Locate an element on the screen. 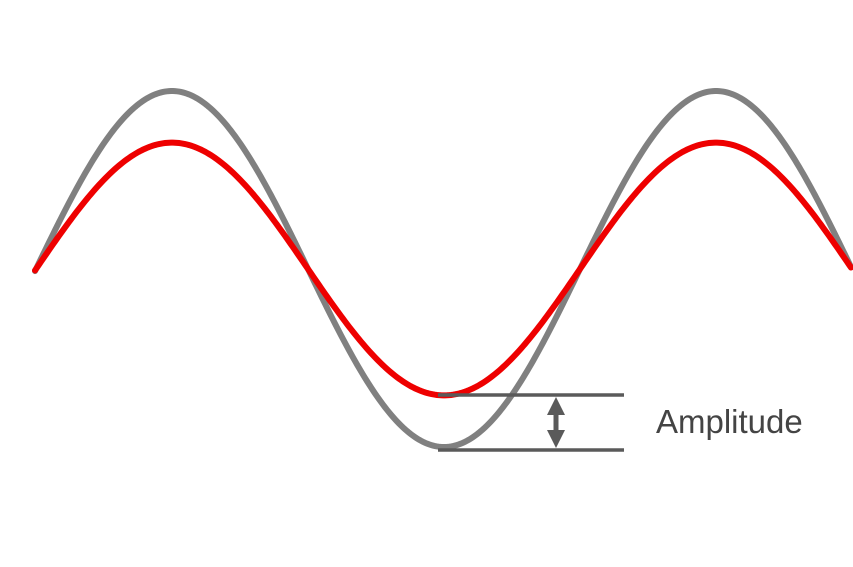 The width and height of the screenshot is (853, 567). amplitude-label: Amplitude is located at coordinates (729, 421).